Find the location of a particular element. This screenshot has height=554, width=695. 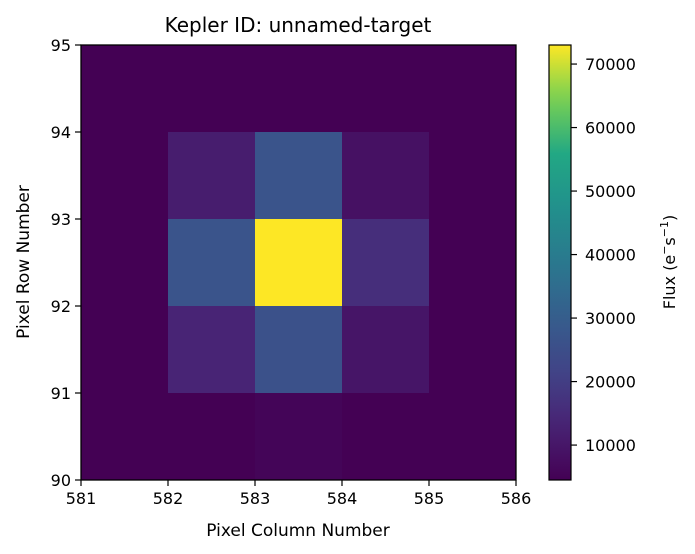

x-tick-label: 581 is located at coordinates (81, 498).